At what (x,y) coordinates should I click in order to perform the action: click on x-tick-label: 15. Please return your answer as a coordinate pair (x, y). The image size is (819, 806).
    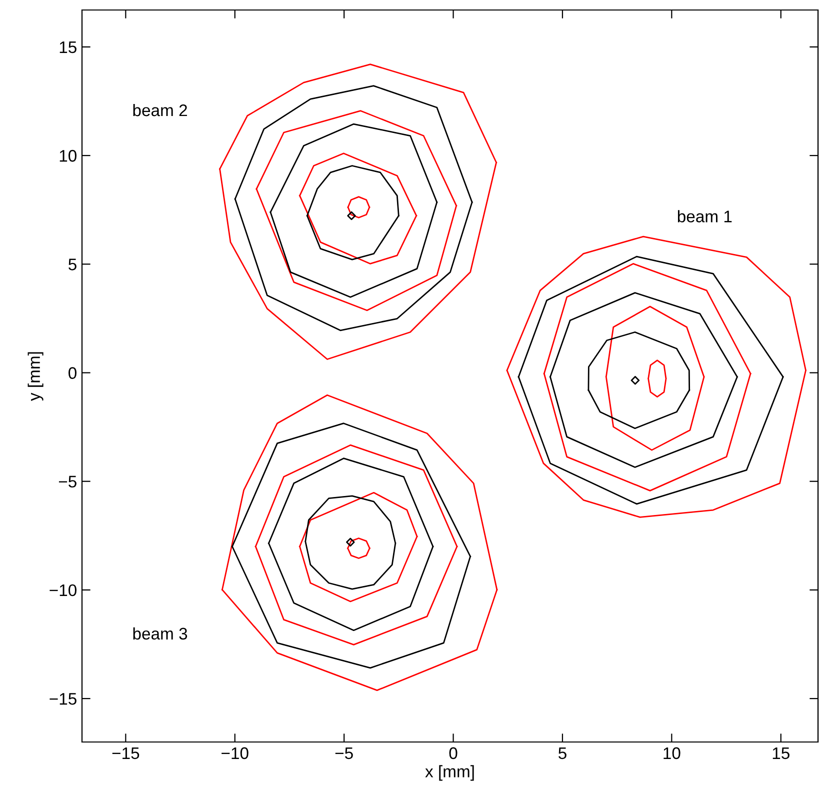
    Looking at the image, I should click on (781, 753).